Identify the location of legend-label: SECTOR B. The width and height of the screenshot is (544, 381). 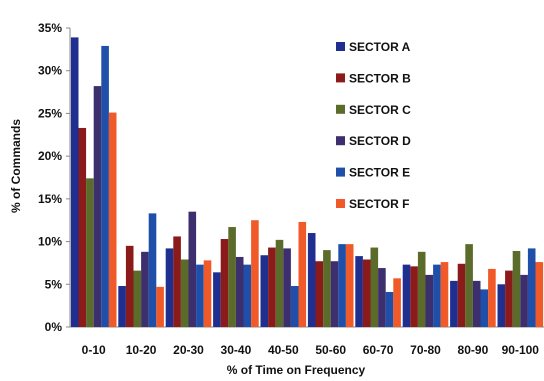
(380, 78).